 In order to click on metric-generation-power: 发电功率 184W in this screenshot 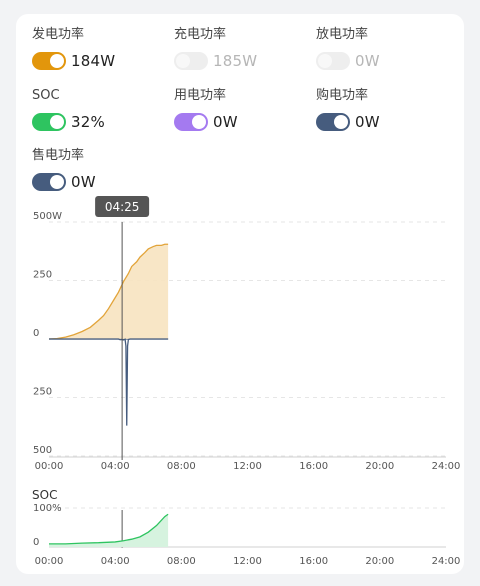, I will do `click(73, 48)`.